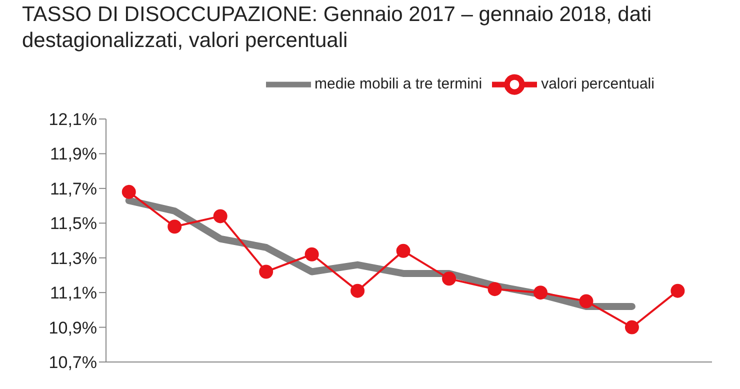 Image resolution: width=740 pixels, height=389 pixels. What do you see at coordinates (73, 224) in the screenshot?
I see `y-tick-label: 11,5%` at bounding box center [73, 224].